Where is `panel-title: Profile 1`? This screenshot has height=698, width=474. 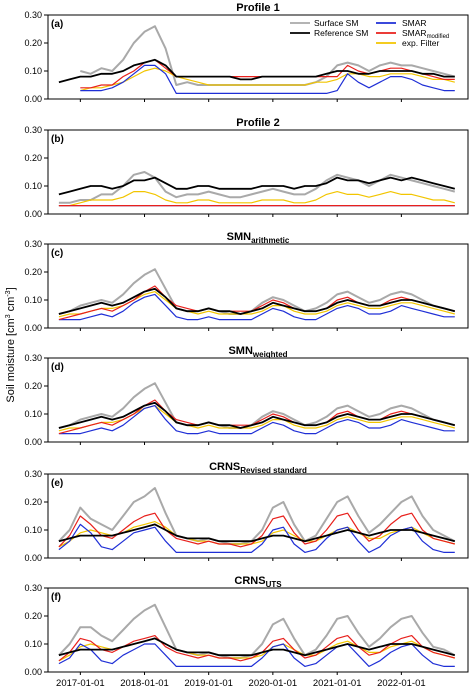 panel-title: Profile 1 is located at coordinates (257, 8).